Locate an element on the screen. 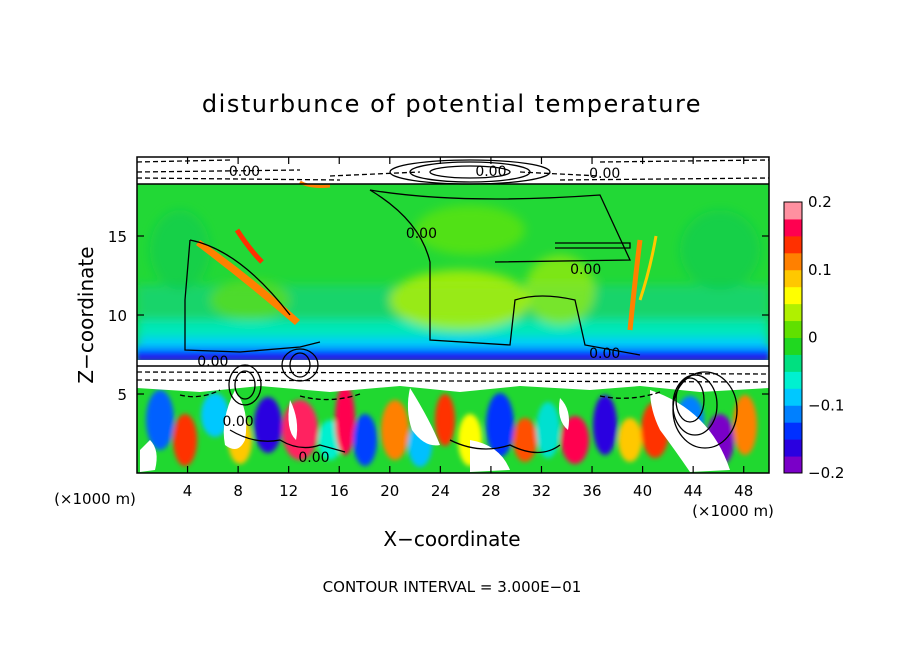 This screenshot has width=904, height=654. x-axis-label: X−coordinate is located at coordinates (451, 539).